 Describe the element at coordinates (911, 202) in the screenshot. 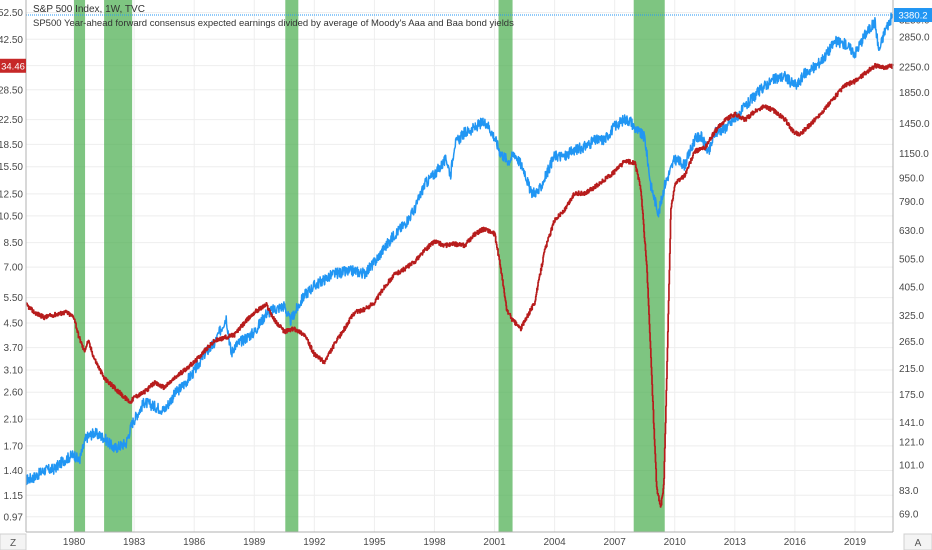

I see `right-tick-label: 790.0` at that location.